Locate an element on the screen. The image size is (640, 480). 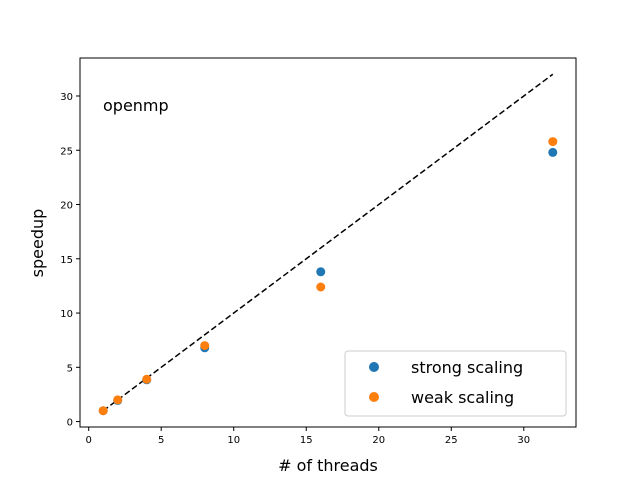
legend-marker-weak-scaling is located at coordinates (374, 397).